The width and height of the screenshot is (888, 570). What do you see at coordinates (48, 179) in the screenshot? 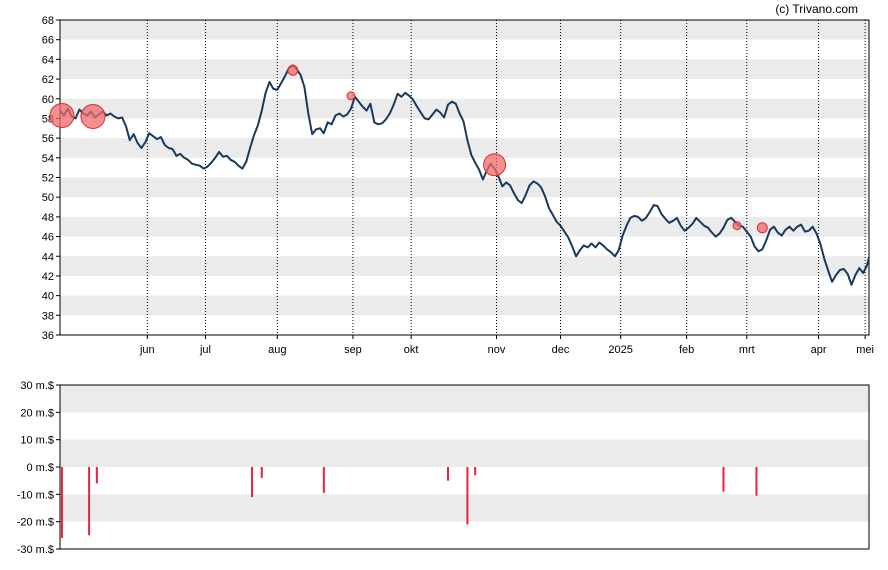
I see `y-tick-label: 52` at bounding box center [48, 179].